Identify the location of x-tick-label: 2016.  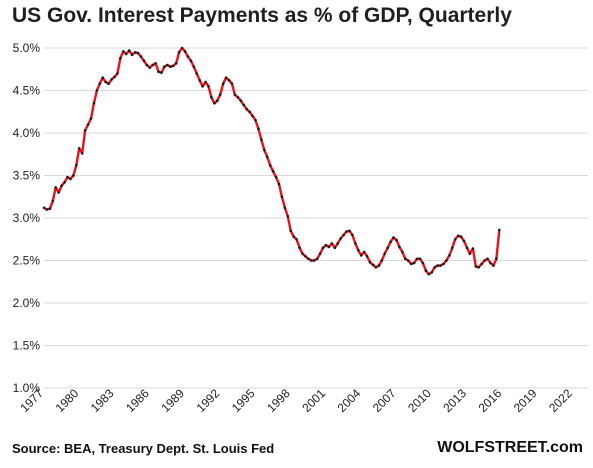
(490, 400).